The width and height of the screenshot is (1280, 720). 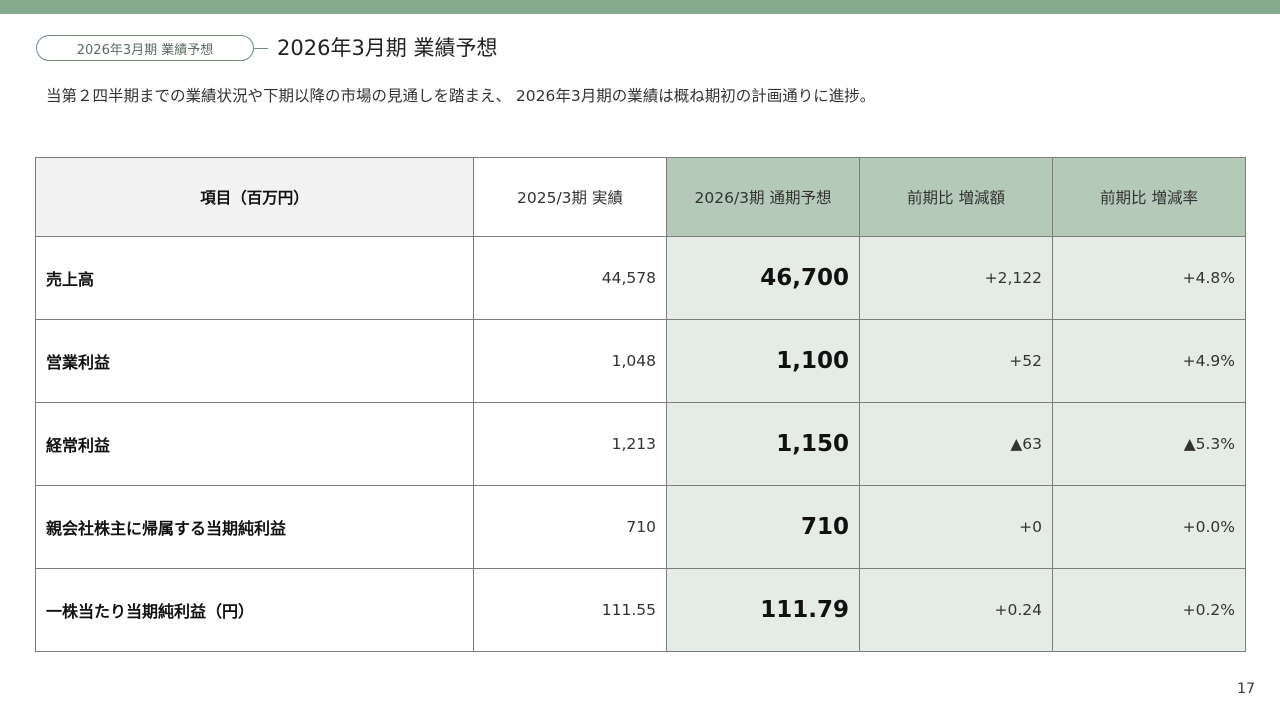 What do you see at coordinates (570, 610) in the screenshot?
I see `cell-prev-actual: 111.55` at bounding box center [570, 610].